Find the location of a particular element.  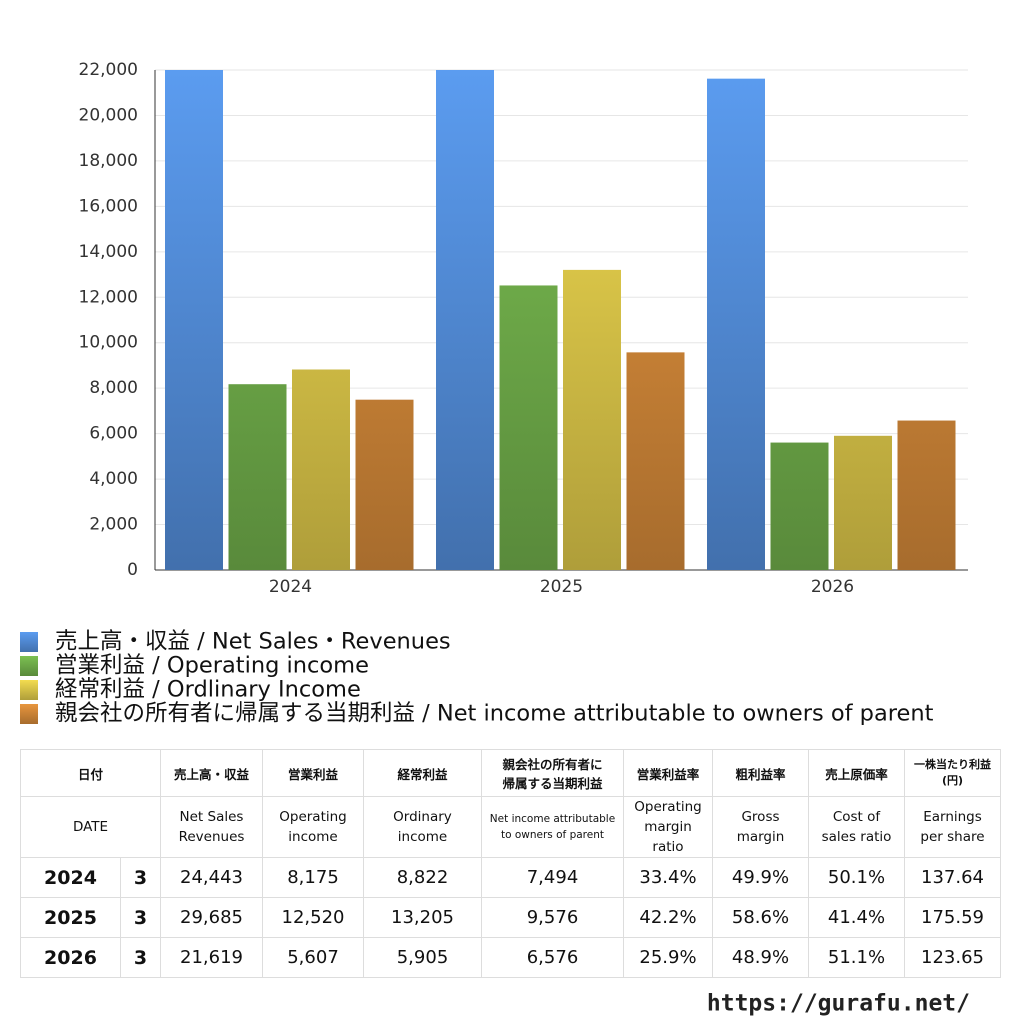

header-cell: 売上原価率 is located at coordinates (856, 773).